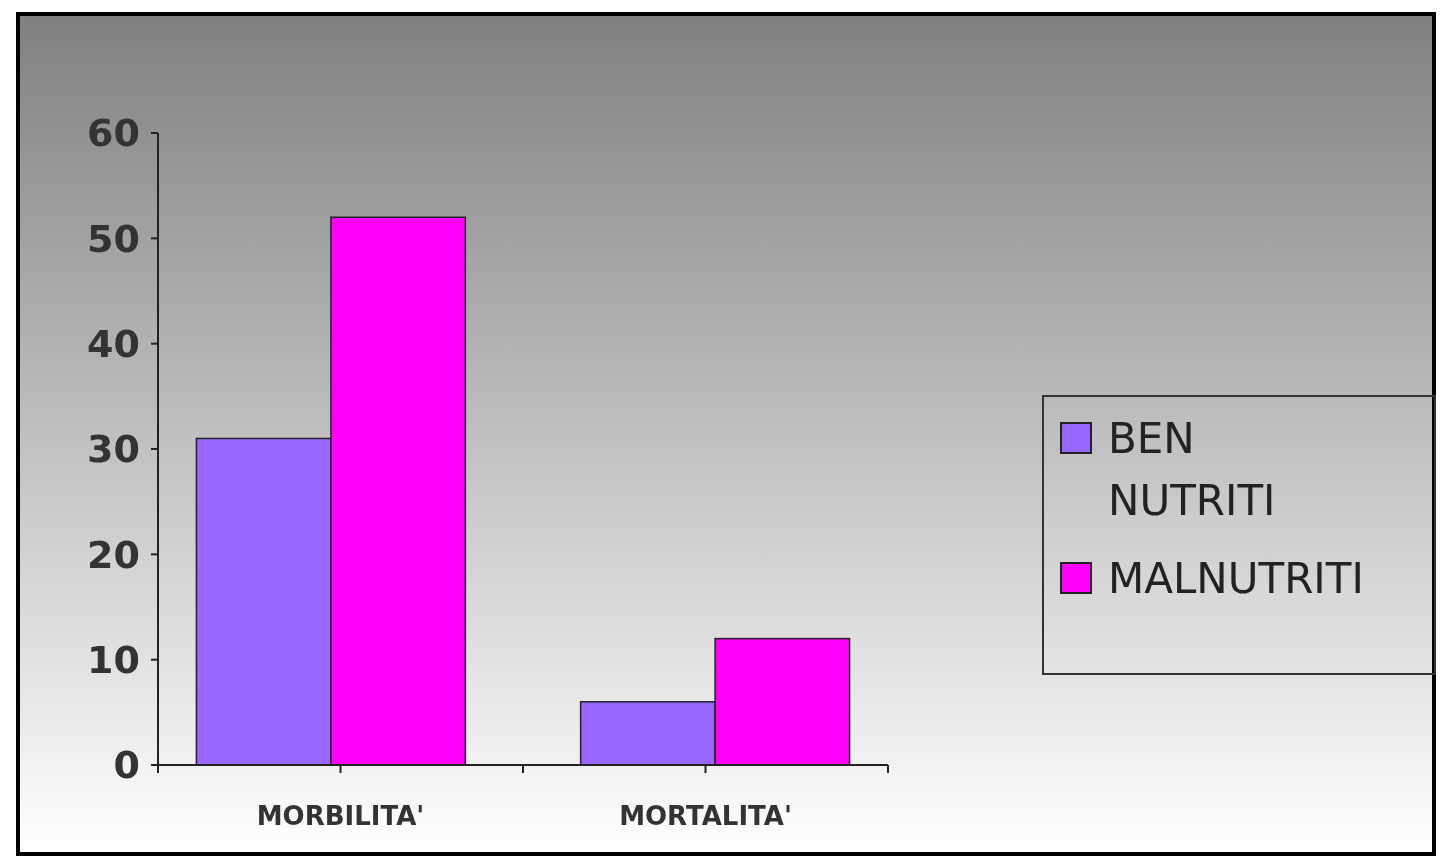 The width and height of the screenshot is (1448, 866). I want to click on y-tick-label: 0, so click(126, 765).